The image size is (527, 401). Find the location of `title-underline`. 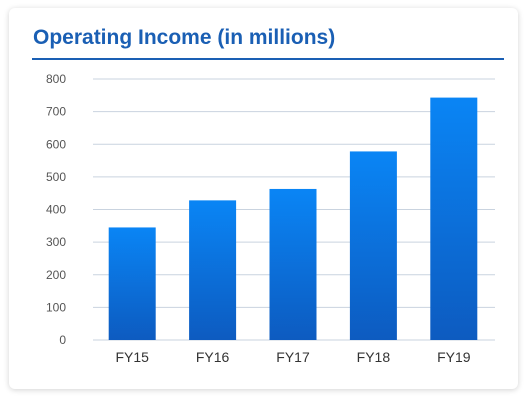

title-underline is located at coordinates (268, 59).